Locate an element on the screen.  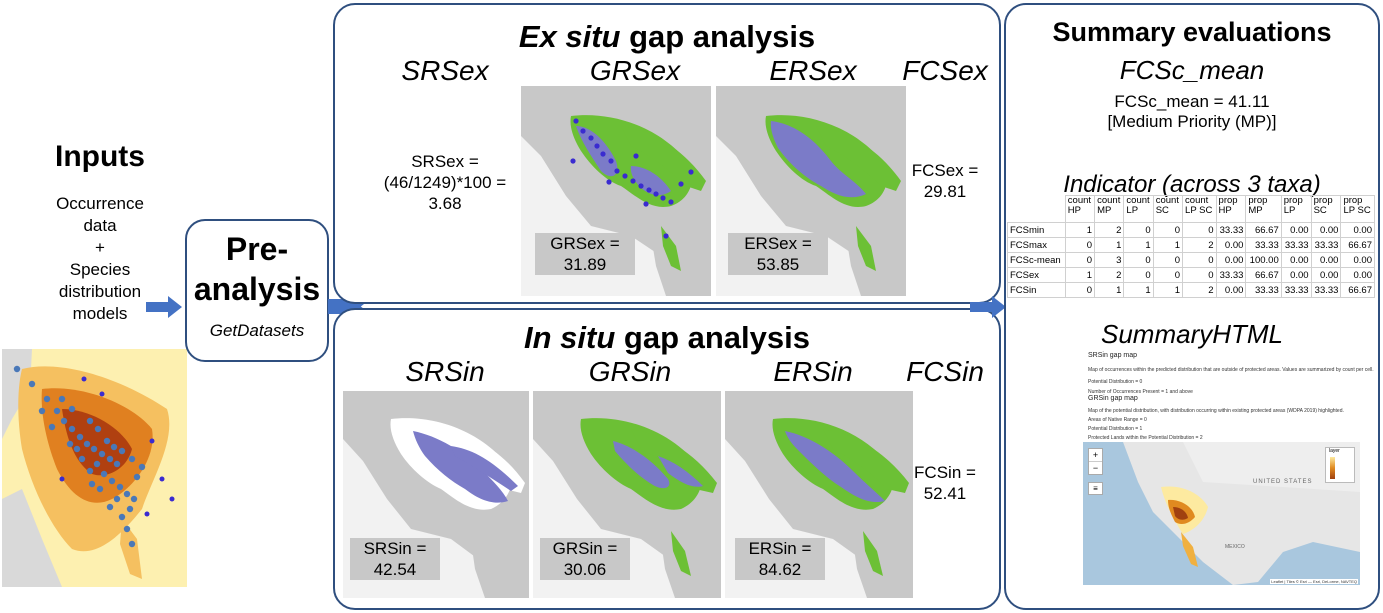
inputs-occurrence-map is located at coordinates (94, 468).